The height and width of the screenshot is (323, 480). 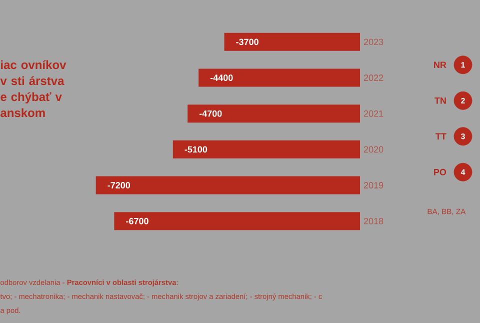 What do you see at coordinates (374, 77) in the screenshot?
I see `y-tick-label: 2022` at bounding box center [374, 77].